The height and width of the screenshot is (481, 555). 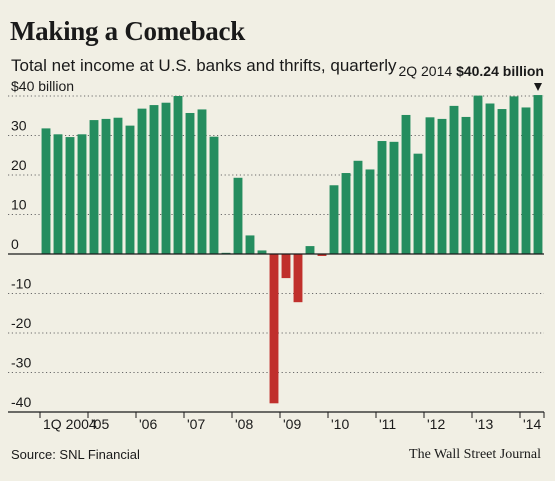 What do you see at coordinates (19, 205) in the screenshot?
I see `y-tick-label: 10` at bounding box center [19, 205].